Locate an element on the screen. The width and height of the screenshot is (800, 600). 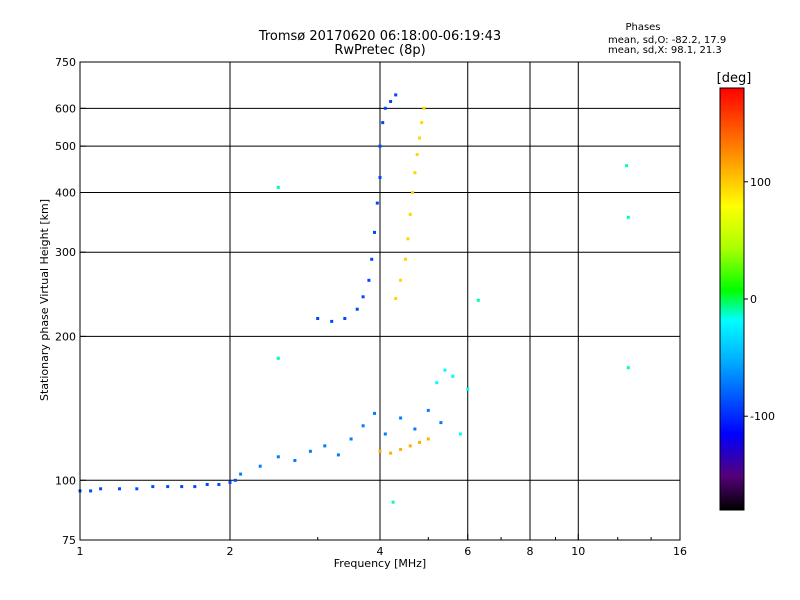
x-tick-label: 6 is located at coordinates (467, 551).